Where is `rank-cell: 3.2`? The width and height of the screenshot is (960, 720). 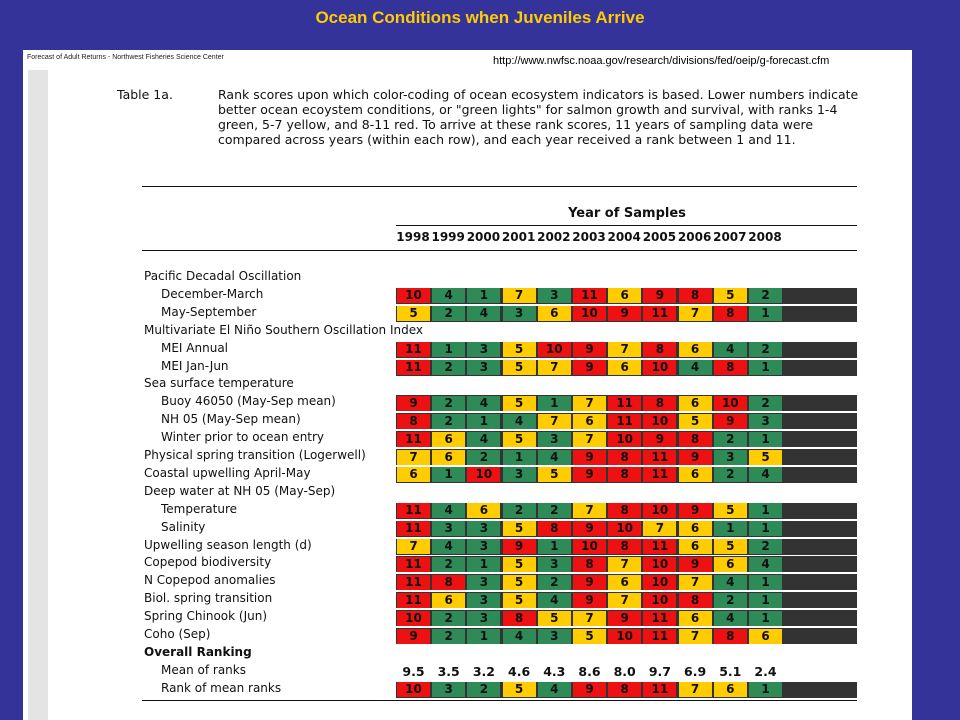 rank-cell: 3.2 is located at coordinates (483, 672).